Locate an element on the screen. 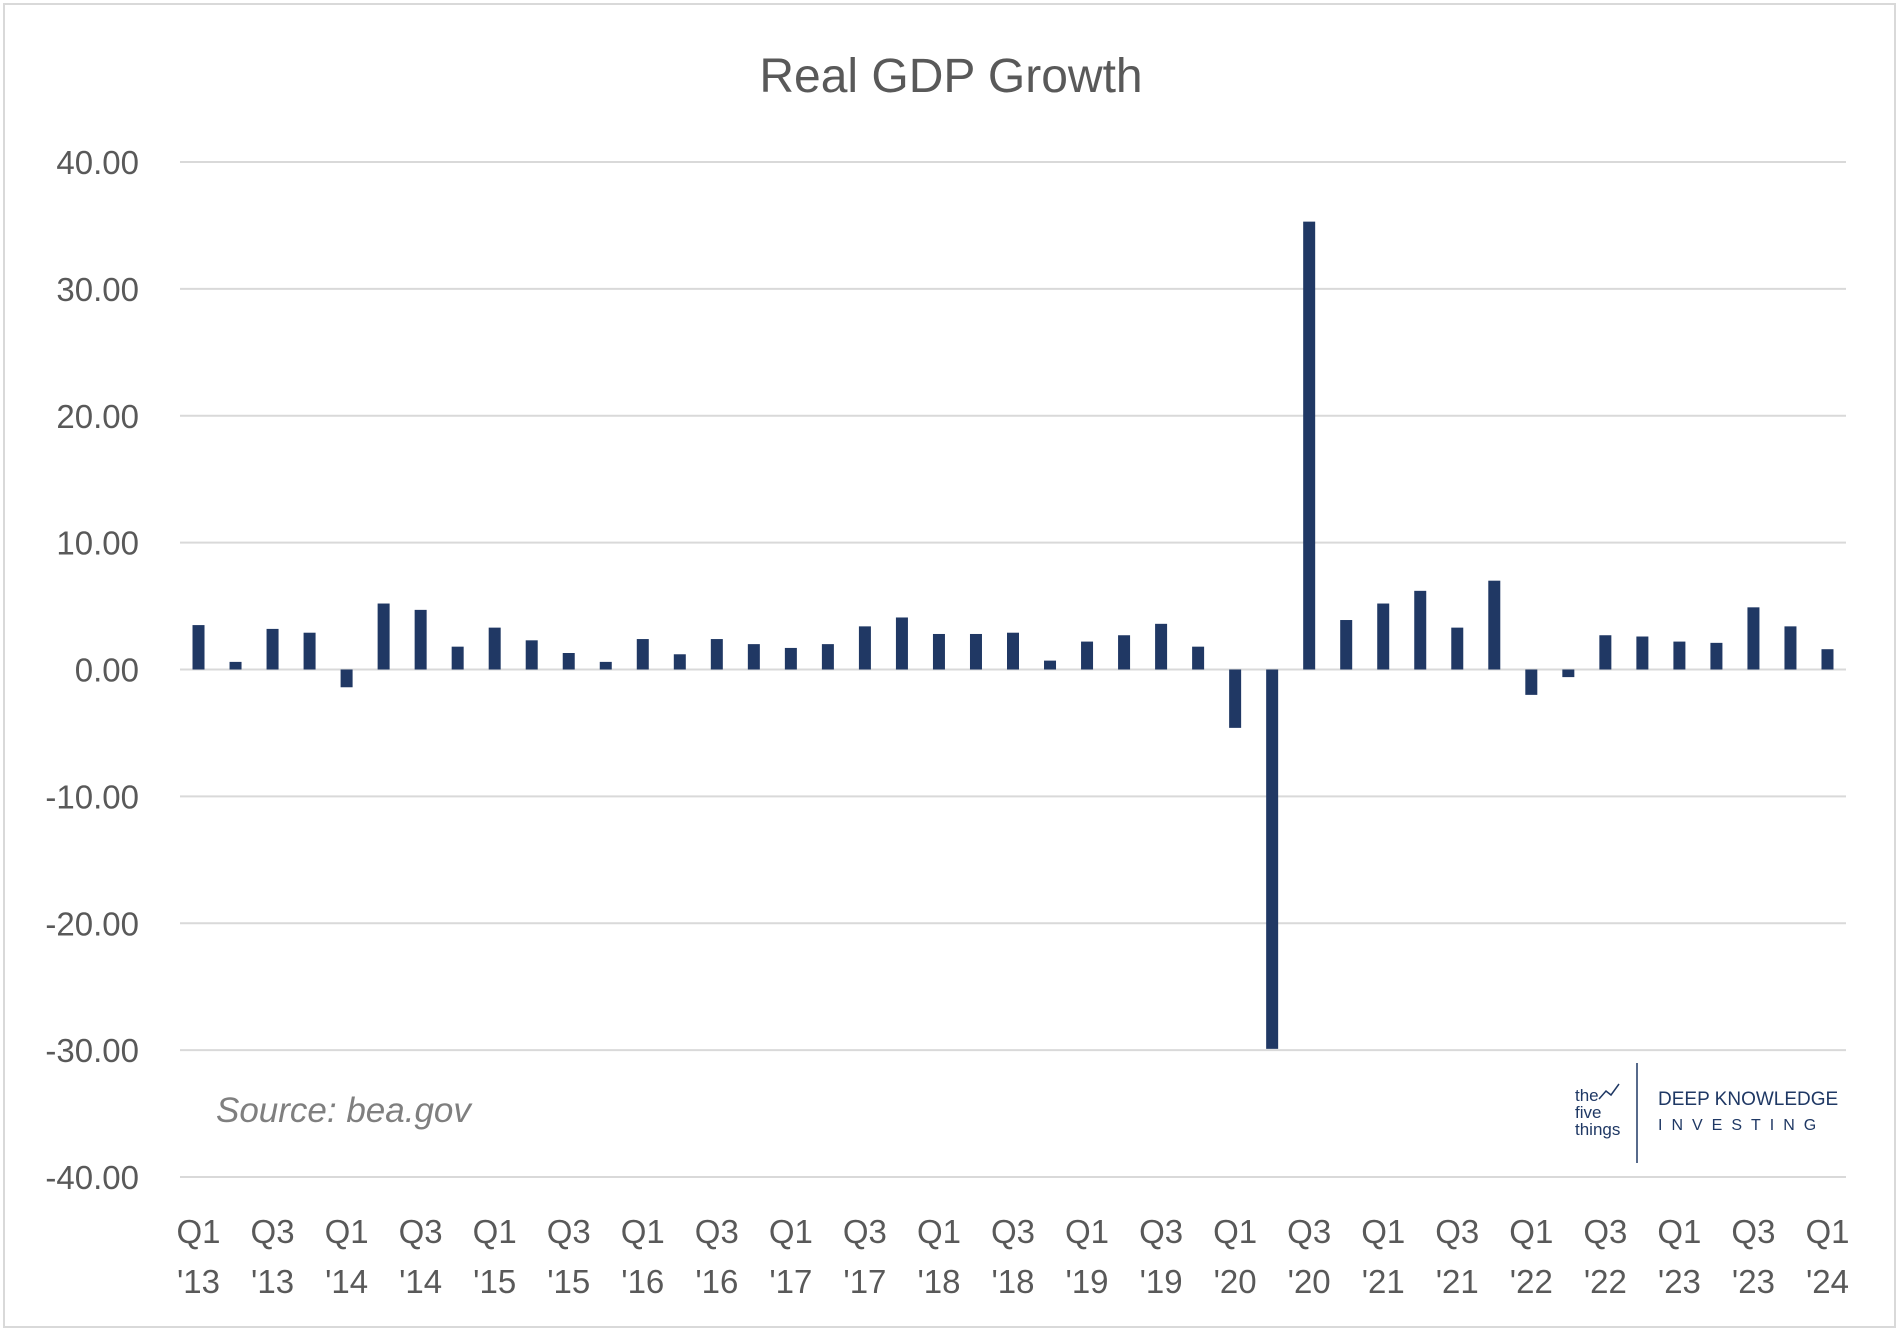  x-tick-label: Q3'14 is located at coordinates (421, 1256).